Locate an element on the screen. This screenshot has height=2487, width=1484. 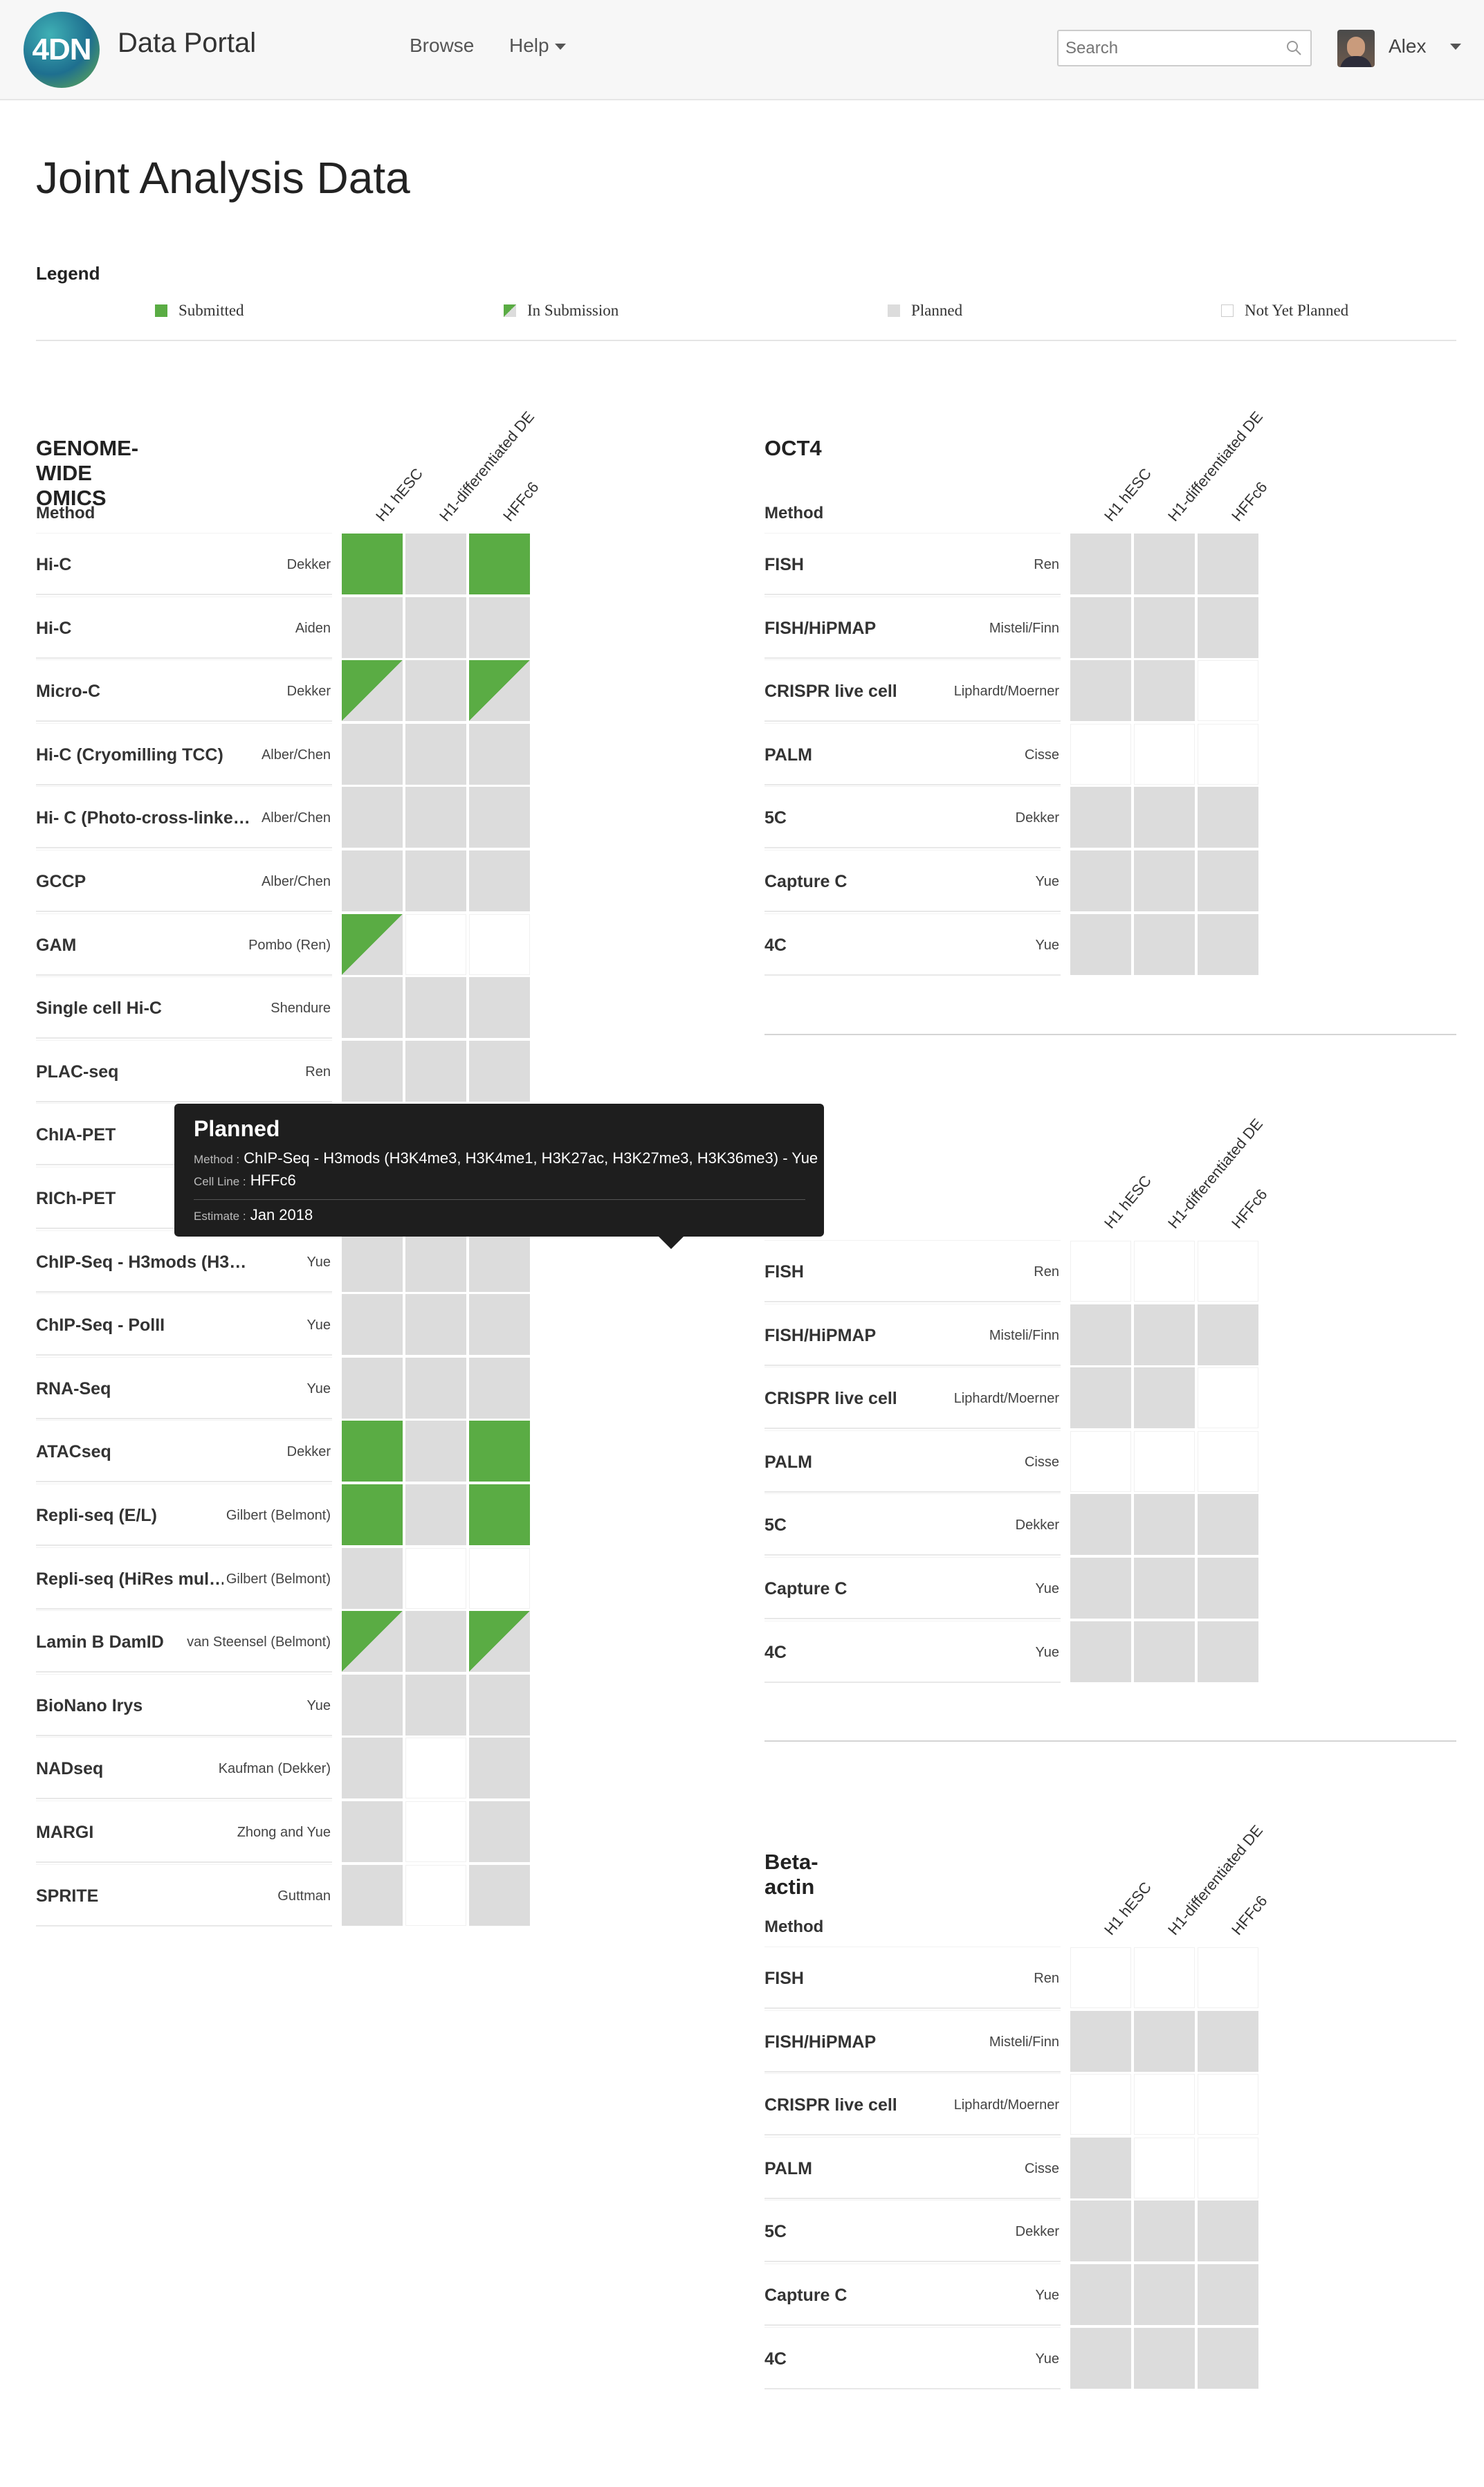
logo-4dn: 4DN is located at coordinates (62, 50).